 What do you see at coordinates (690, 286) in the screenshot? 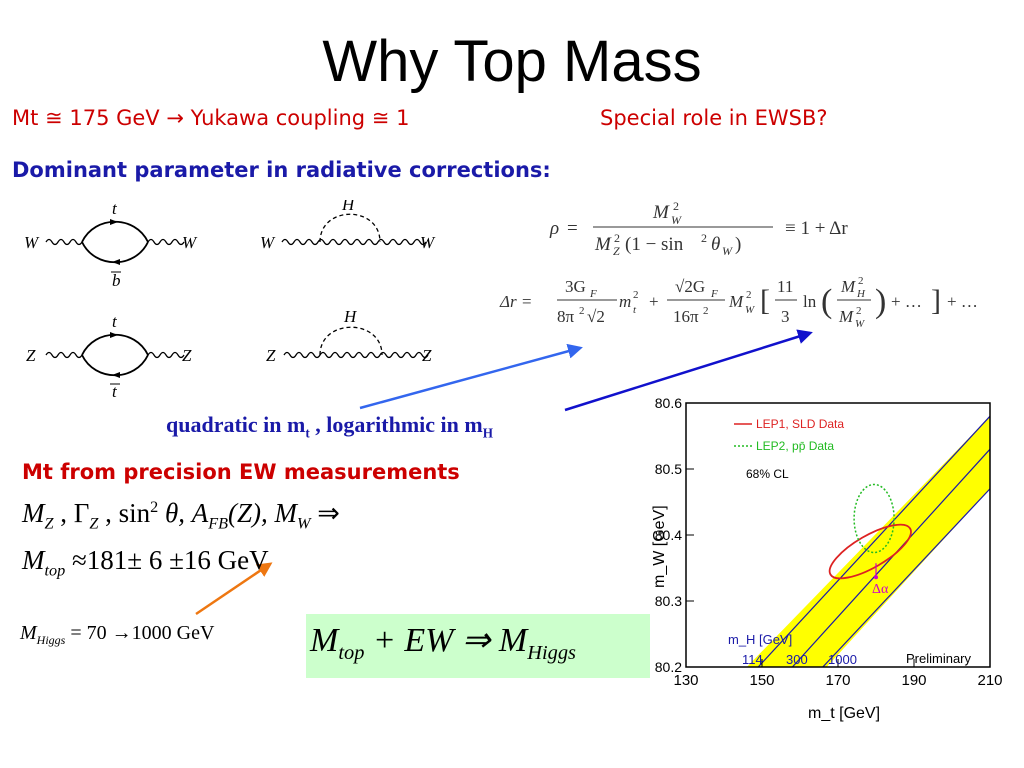
I see `svg-text: √2G` at bounding box center [690, 286].